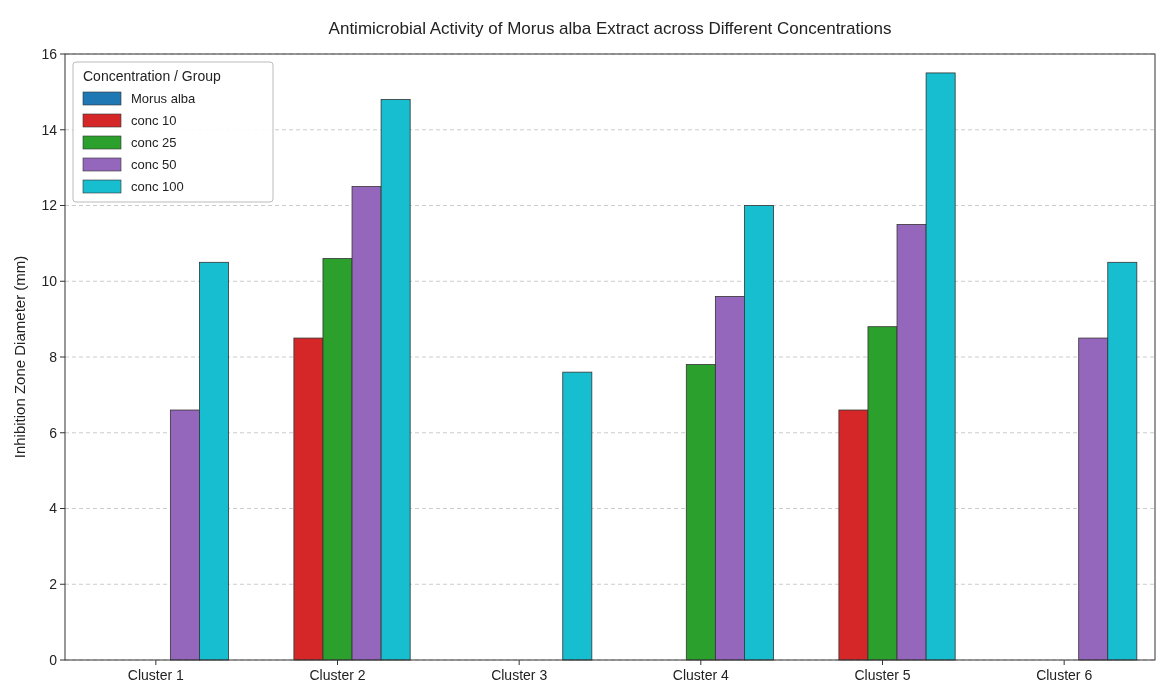  Describe the element at coordinates (1064, 675) in the screenshot. I see `x-tick-label: Cluster 6` at that location.